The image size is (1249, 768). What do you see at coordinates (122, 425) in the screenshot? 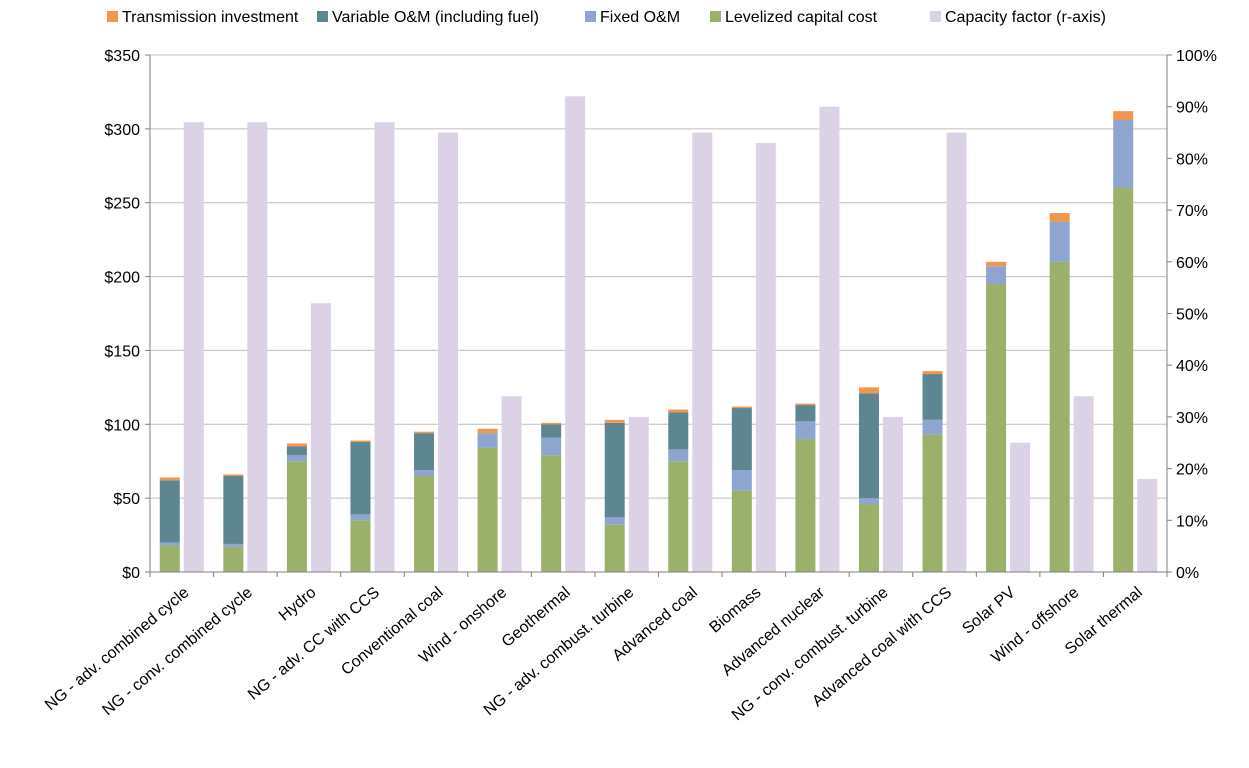
I see `left-tick-label: $100` at bounding box center [122, 425].